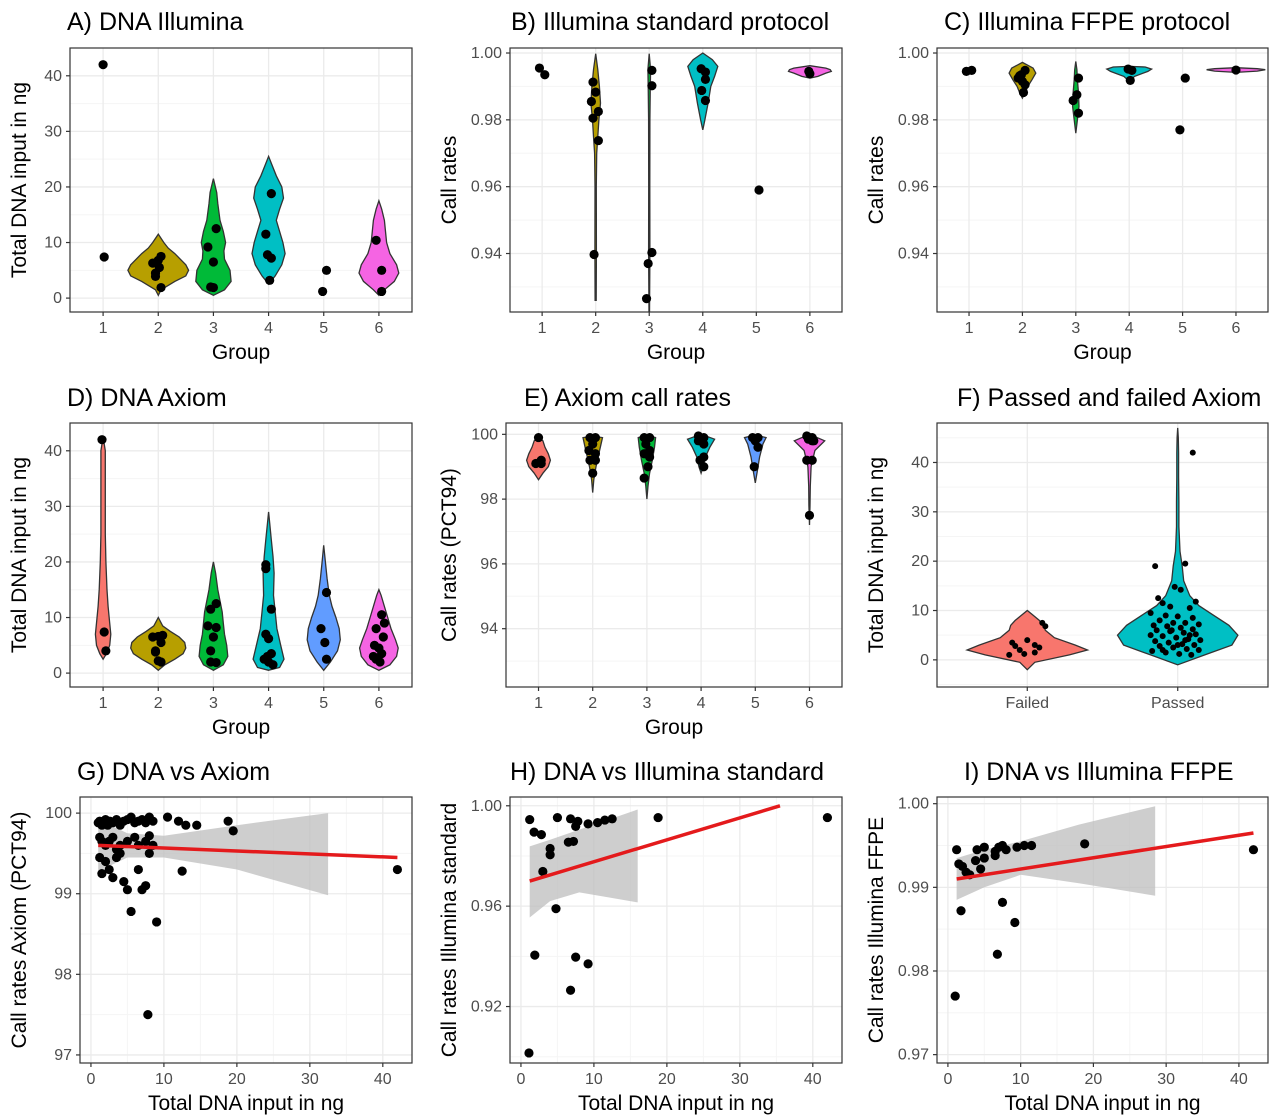 The image size is (1269, 1115). I want to click on plot-area, so click(676, 180).